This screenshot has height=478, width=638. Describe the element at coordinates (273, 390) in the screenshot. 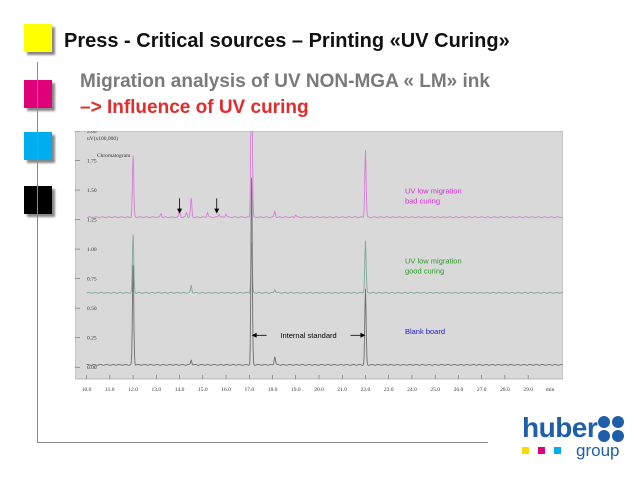

I see `x-tick-label: 18.0` at that location.